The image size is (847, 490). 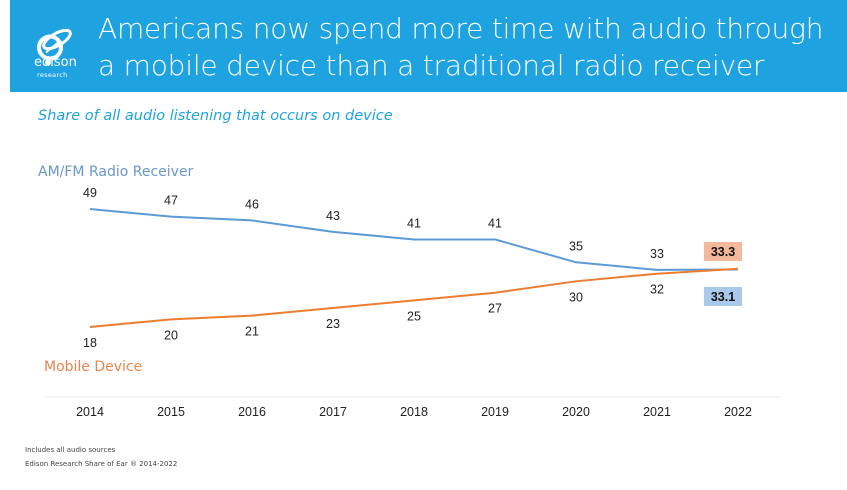 What do you see at coordinates (90, 343) in the screenshot?
I see `data-label: 18` at bounding box center [90, 343].